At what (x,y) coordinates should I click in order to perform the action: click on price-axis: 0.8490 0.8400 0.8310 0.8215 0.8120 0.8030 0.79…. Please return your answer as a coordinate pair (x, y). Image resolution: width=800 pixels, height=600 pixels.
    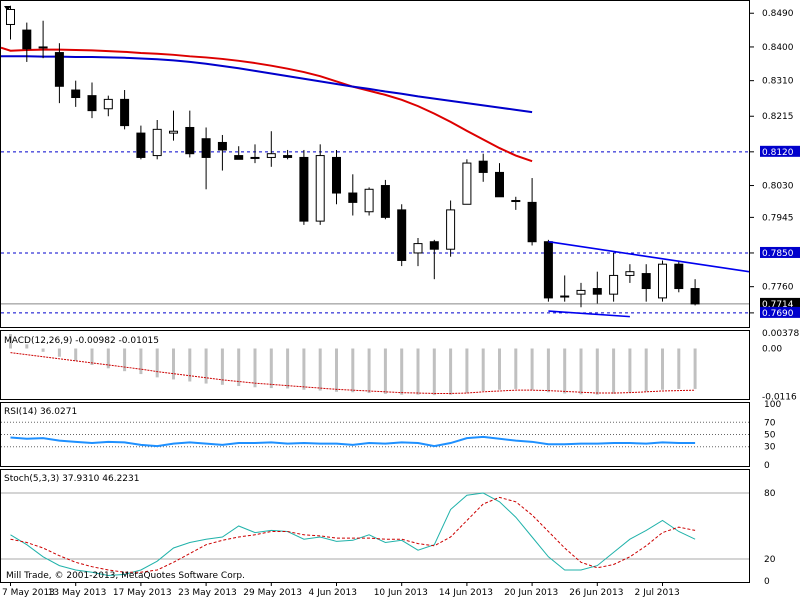
    Looking at the image, I should click on (775, 164).